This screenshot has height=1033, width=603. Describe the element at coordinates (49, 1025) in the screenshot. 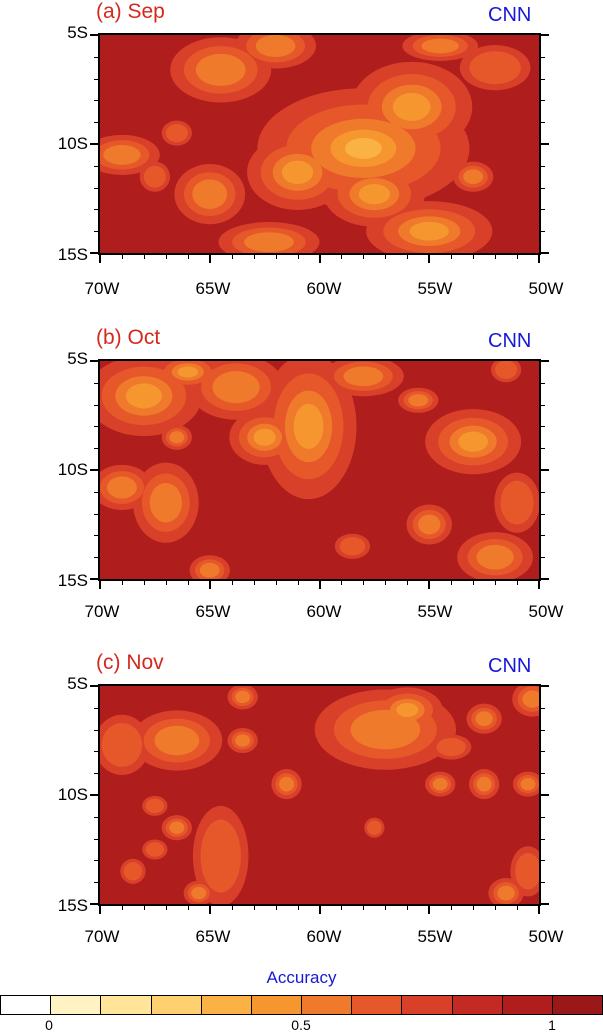

I see `colorbar-label: 0` at that location.